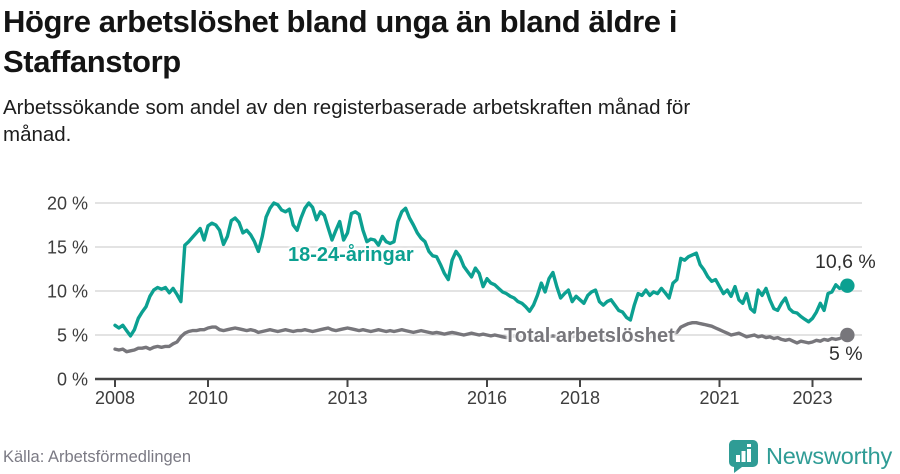  I want to click on total-endpoint-dot, so click(847, 335).